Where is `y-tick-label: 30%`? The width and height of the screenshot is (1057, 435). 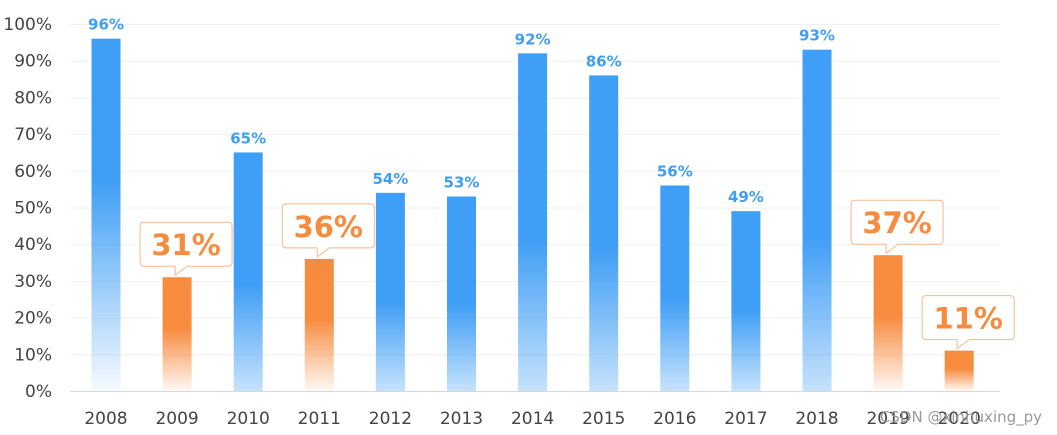
y-tick-label: 30% is located at coordinates (33, 282).